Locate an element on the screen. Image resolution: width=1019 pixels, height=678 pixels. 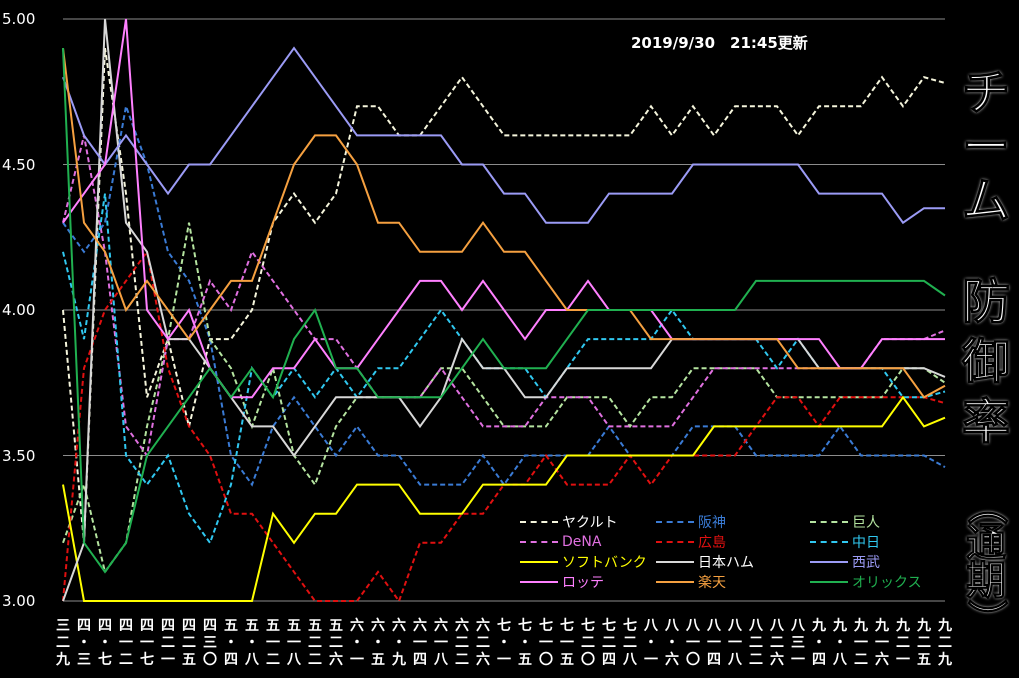
x-tick-label: 六一四 is located at coordinates (420, 643).